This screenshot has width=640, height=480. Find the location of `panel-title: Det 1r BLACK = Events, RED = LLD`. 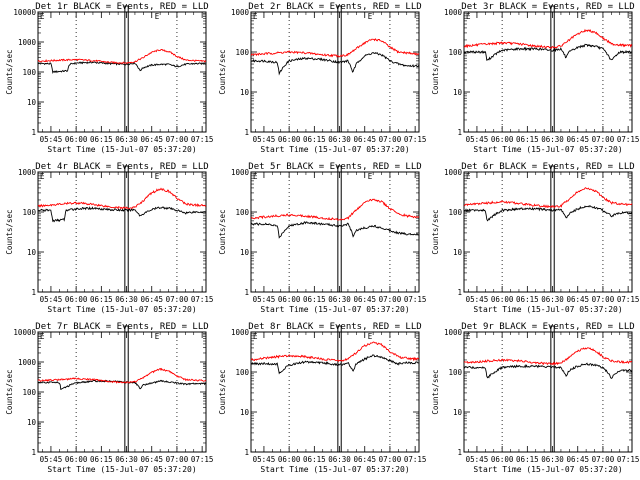

panel-title: Det 1r BLACK = Events, RED = LLD is located at coordinates (121, 7).